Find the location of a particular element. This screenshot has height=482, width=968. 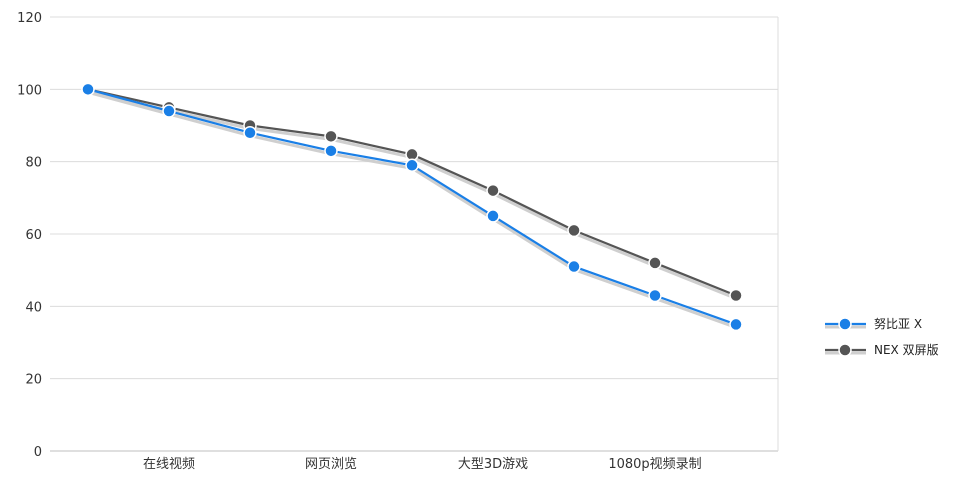

legend-item: NEX 双屏版 is located at coordinates (882, 350).